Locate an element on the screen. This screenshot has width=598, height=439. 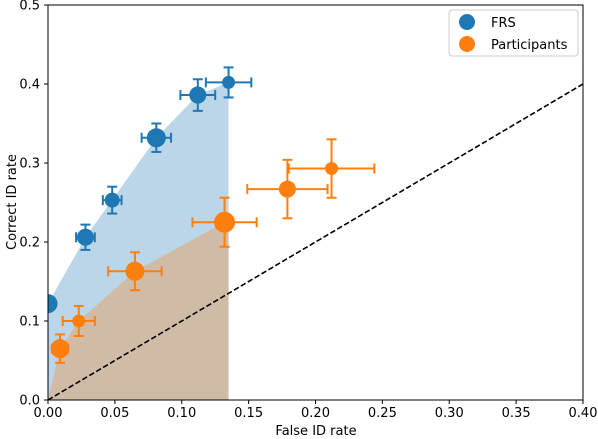
participants-shaded-area is located at coordinates (138, 310).